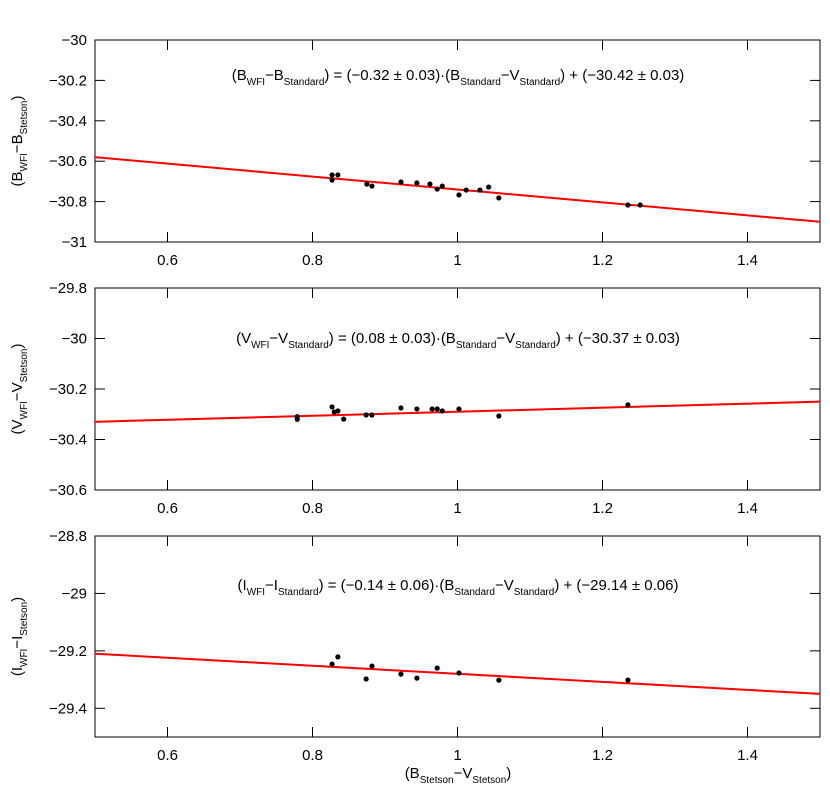  What do you see at coordinates (622, 75) in the screenshot?
I see `text-part: ) + (−30.42 ± 0.03)` at bounding box center [622, 75].